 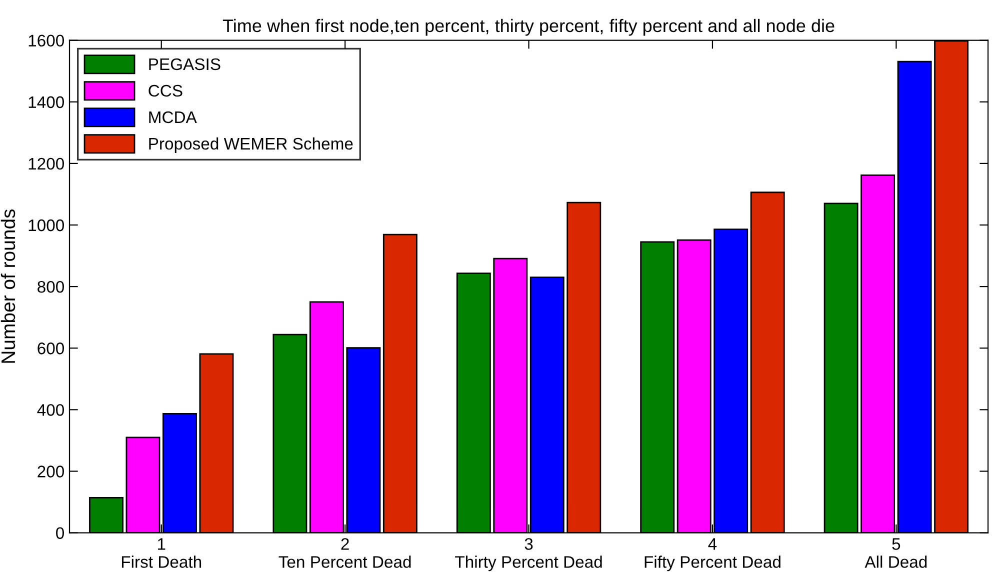 I want to click on y-axis-title: Number of rounds, so click(x=8, y=286).